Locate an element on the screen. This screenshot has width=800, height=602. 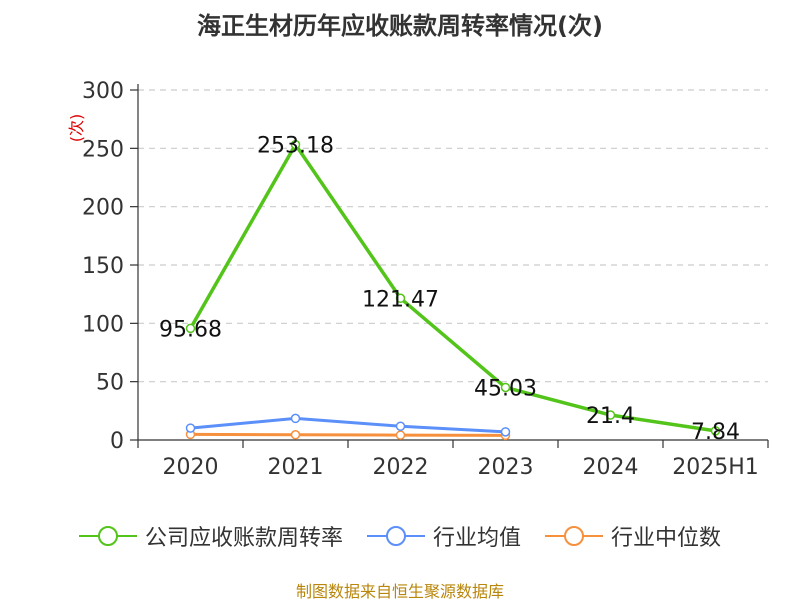
x-tick-label: 2023 is located at coordinates (506, 467).